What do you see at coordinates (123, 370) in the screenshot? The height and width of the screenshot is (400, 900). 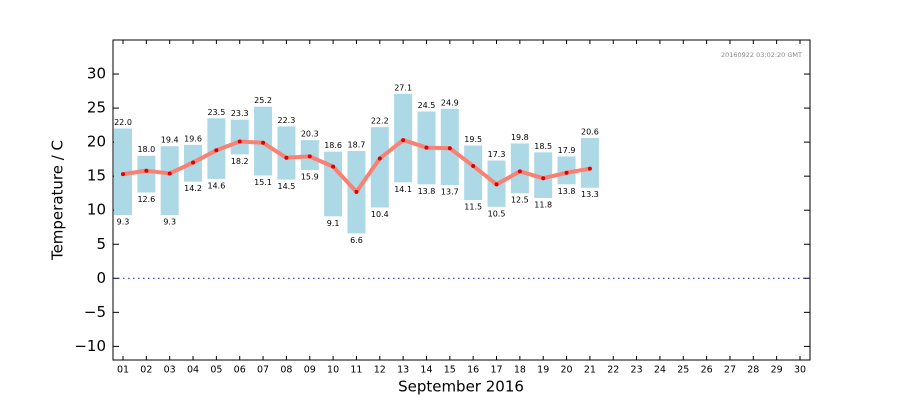 I see `x-tick-label: 01` at bounding box center [123, 370].